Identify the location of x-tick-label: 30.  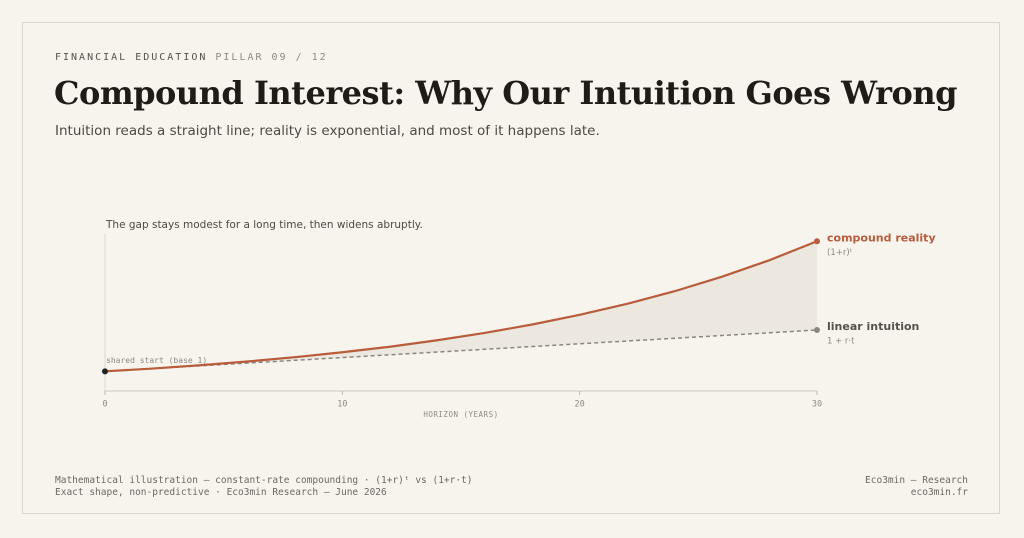
(817, 405).